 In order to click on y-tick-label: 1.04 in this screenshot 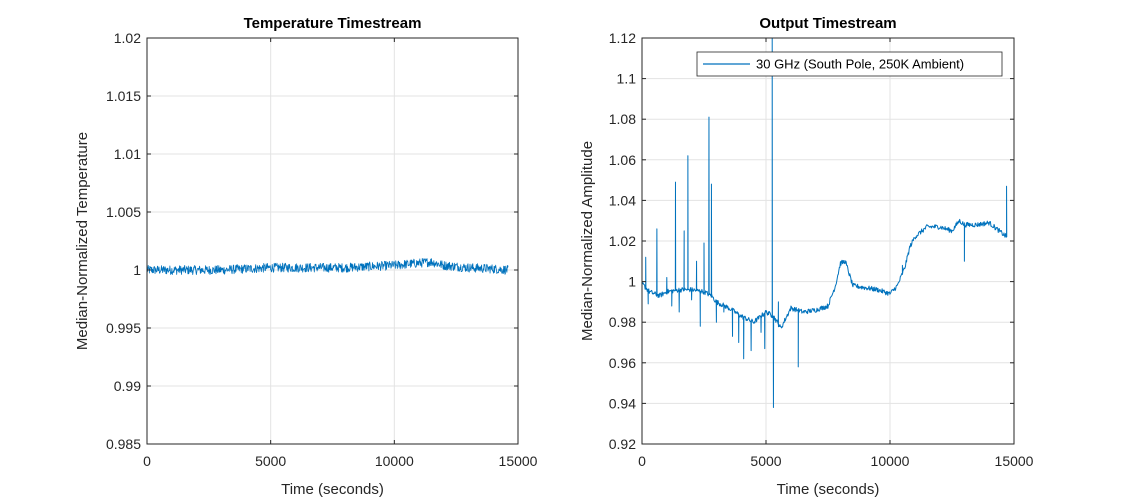, I will do `click(622, 200)`.